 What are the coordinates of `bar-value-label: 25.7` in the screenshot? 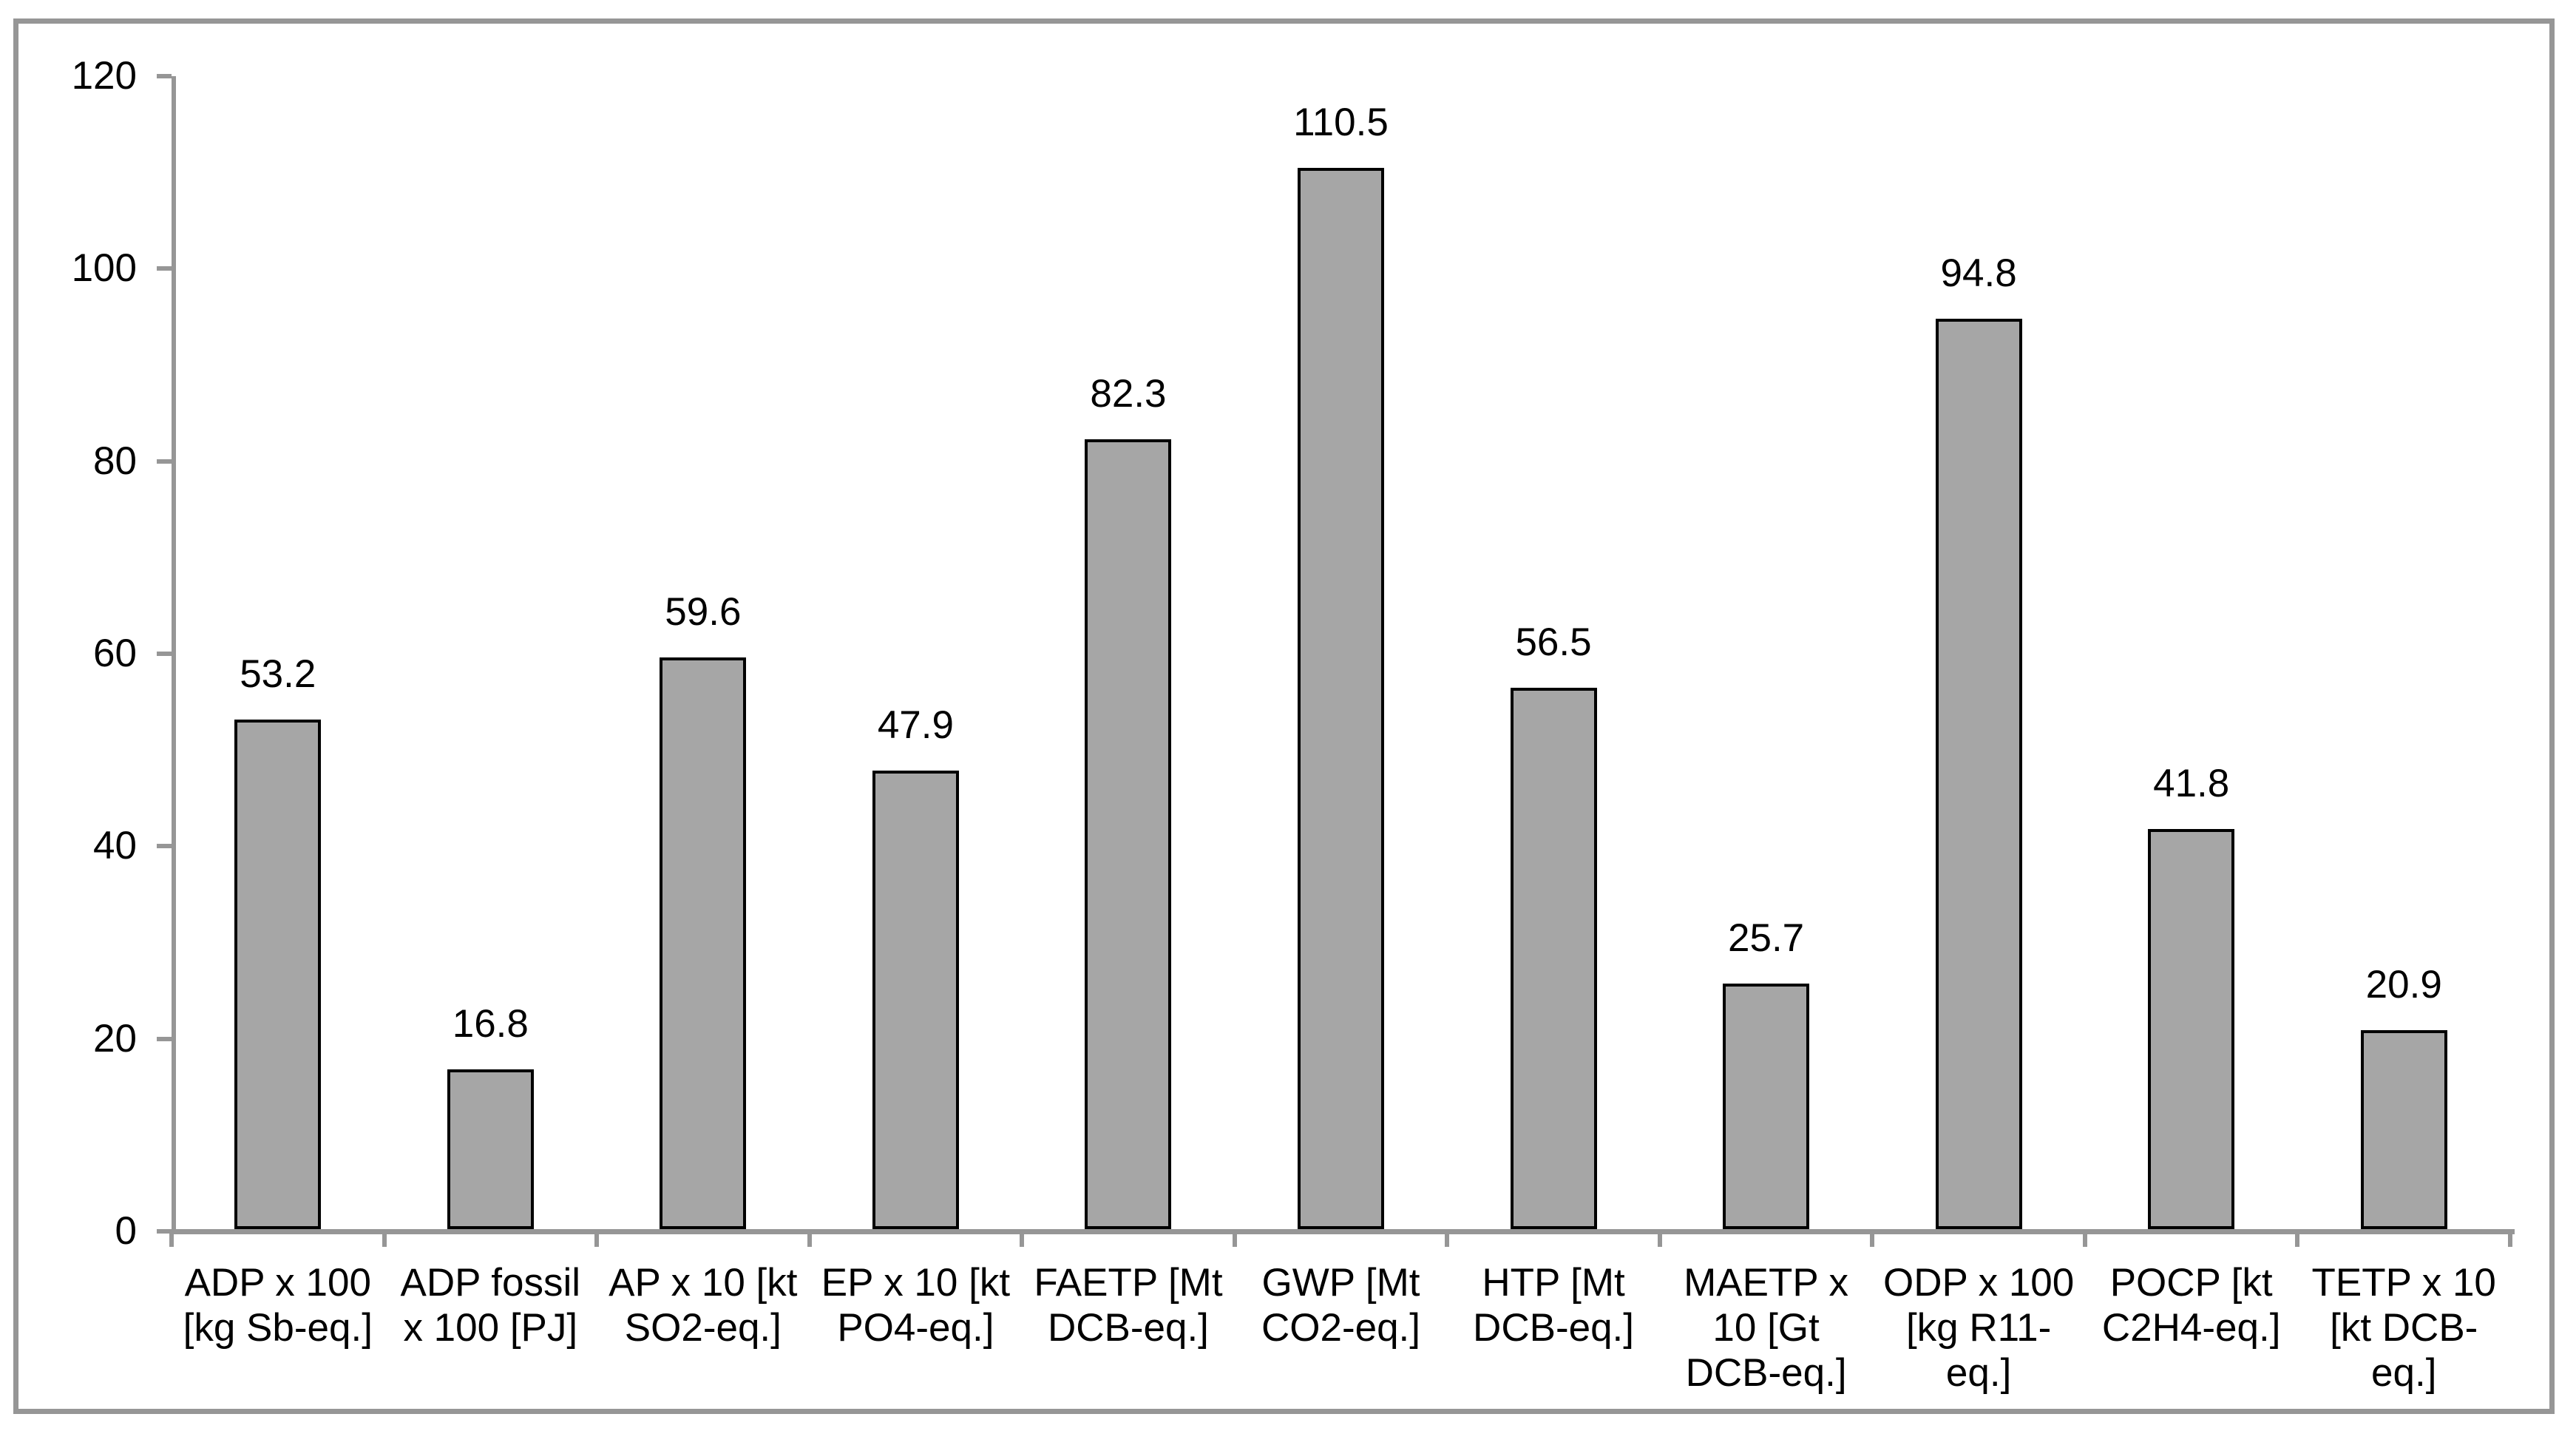 It's located at (1766, 938).